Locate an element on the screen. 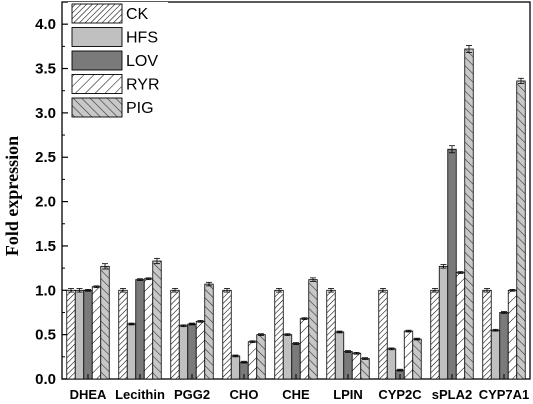 This screenshot has height=404, width=533. x-tick-label: CHO is located at coordinates (244, 394).